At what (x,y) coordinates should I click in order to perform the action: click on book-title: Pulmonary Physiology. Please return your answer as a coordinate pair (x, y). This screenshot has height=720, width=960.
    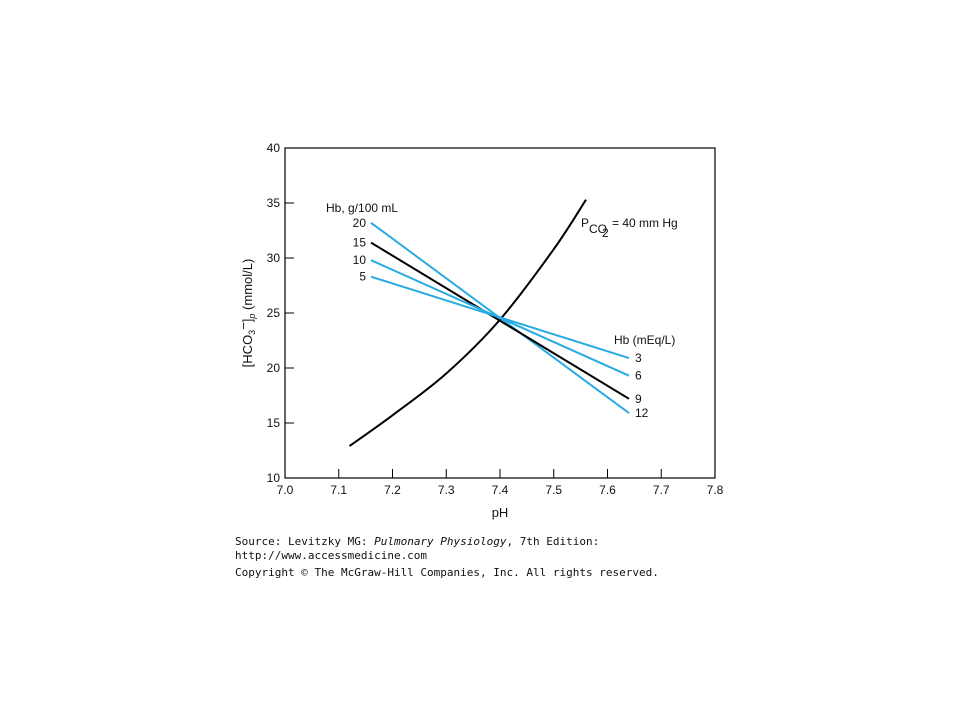
    Looking at the image, I should click on (440, 541).